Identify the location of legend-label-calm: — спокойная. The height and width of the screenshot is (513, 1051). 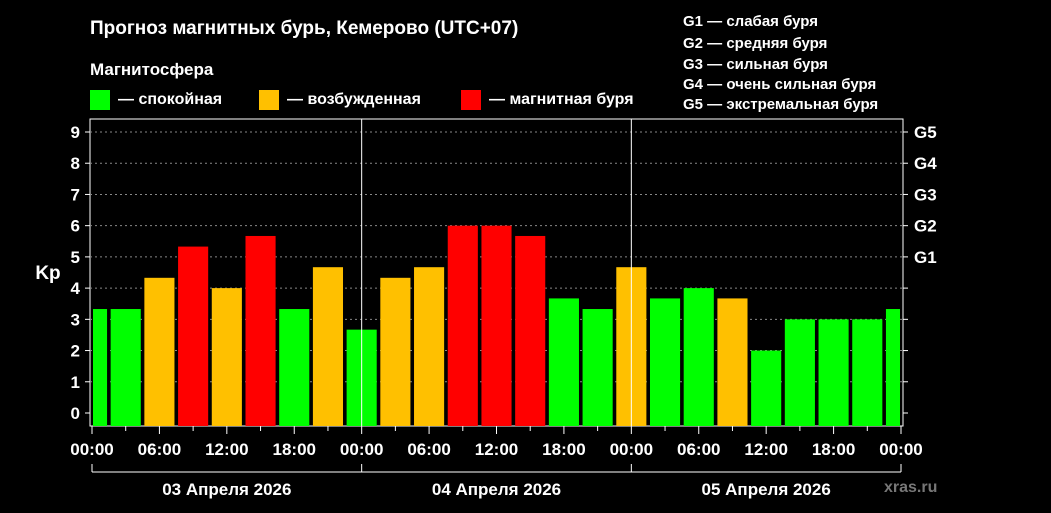
(170, 99).